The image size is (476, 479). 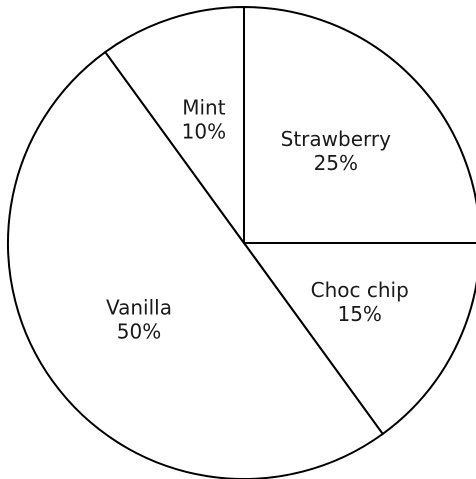 What do you see at coordinates (336, 139) in the screenshot?
I see `slice-label-strawberry: Strawberry` at bounding box center [336, 139].